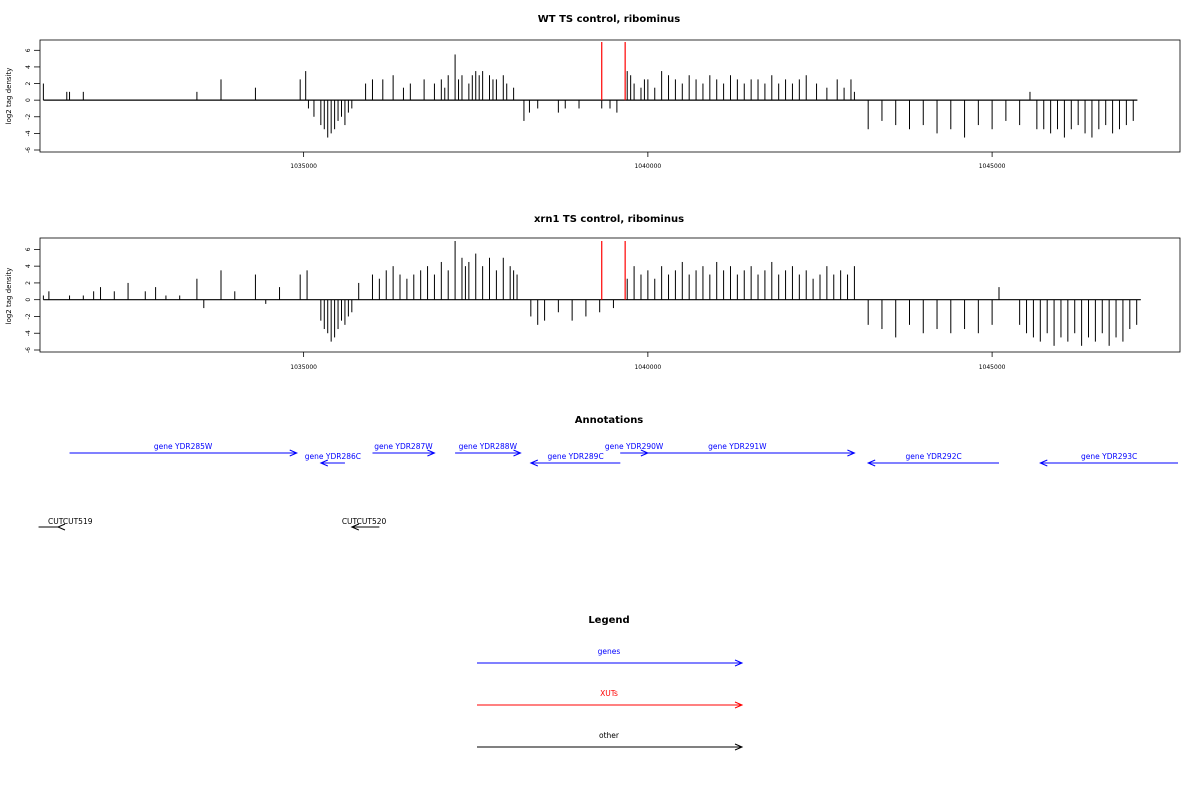 This screenshot has height=800, width=1200. I want to click on gene-label: gene YDR291W, so click(737, 446).